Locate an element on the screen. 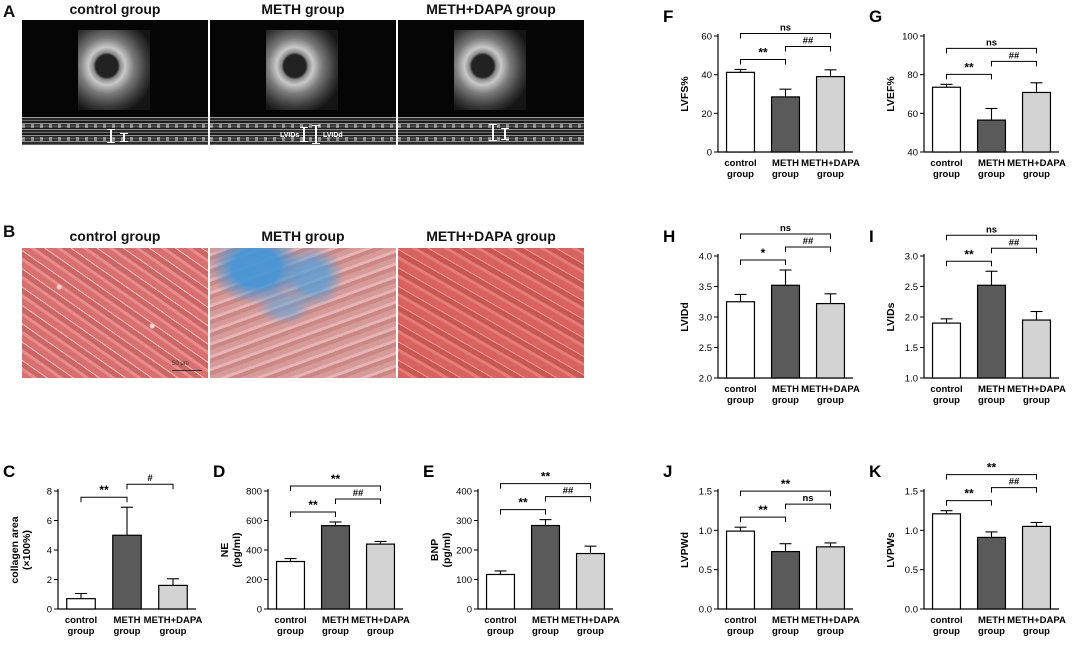 The height and width of the screenshot is (647, 1072). y-tick-label: 1.5 is located at coordinates (911, 348).